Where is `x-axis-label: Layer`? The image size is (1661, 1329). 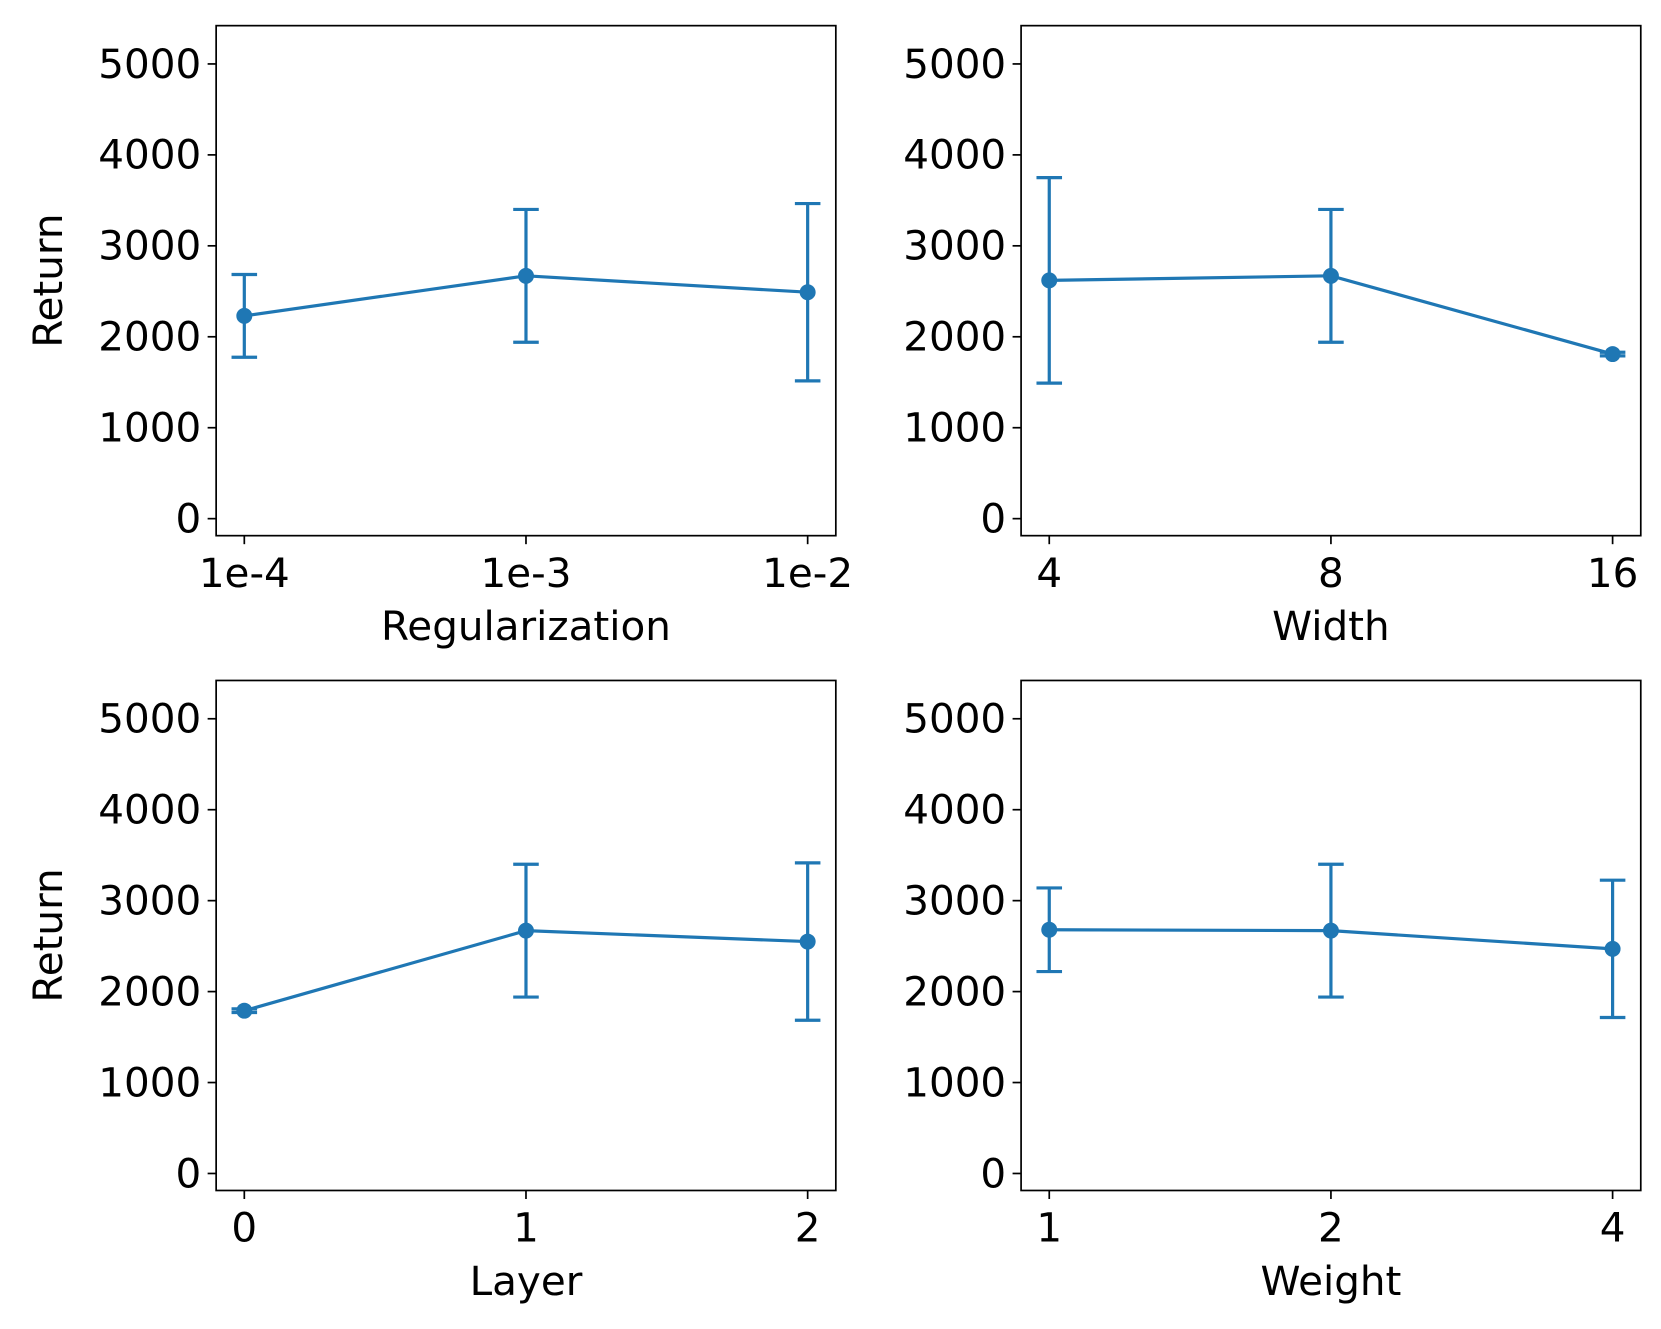
x-axis-label: Layer is located at coordinates (526, 1281).